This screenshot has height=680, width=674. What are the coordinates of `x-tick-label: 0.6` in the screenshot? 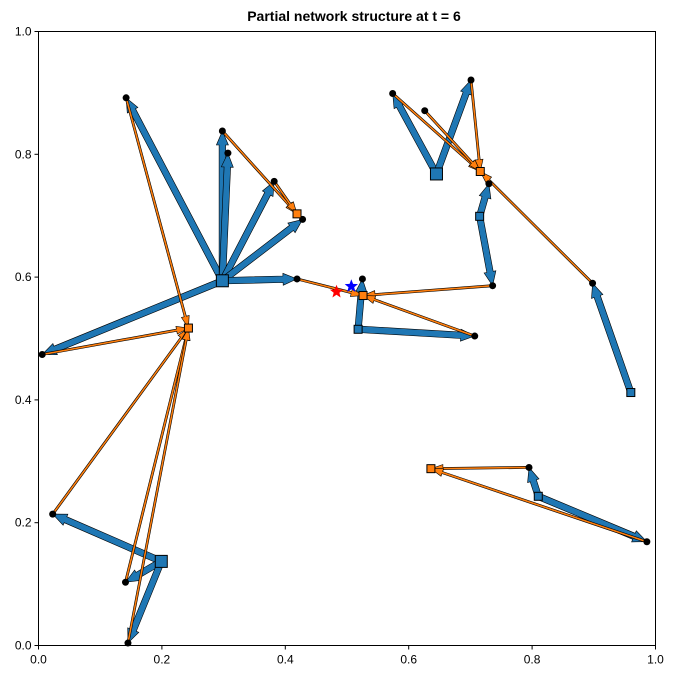 It's located at (408, 660).